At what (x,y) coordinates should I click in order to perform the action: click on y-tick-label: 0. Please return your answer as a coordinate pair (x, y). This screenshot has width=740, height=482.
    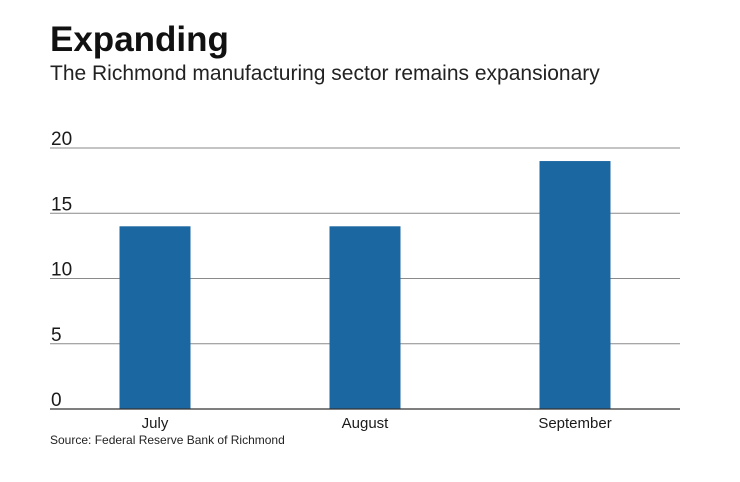
    Looking at the image, I should click on (56, 400).